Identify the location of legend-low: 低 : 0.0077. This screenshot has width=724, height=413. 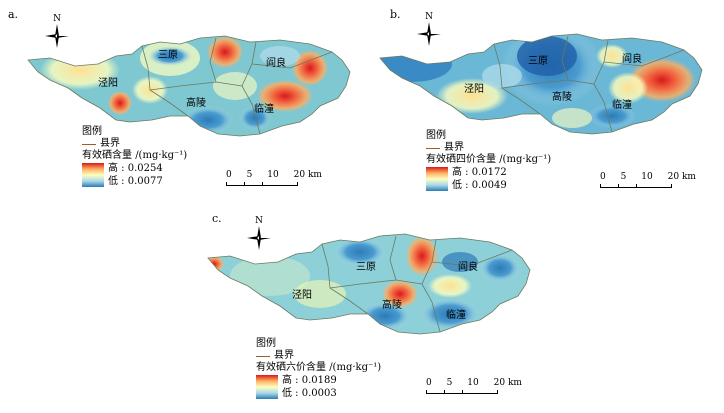
(135, 181).